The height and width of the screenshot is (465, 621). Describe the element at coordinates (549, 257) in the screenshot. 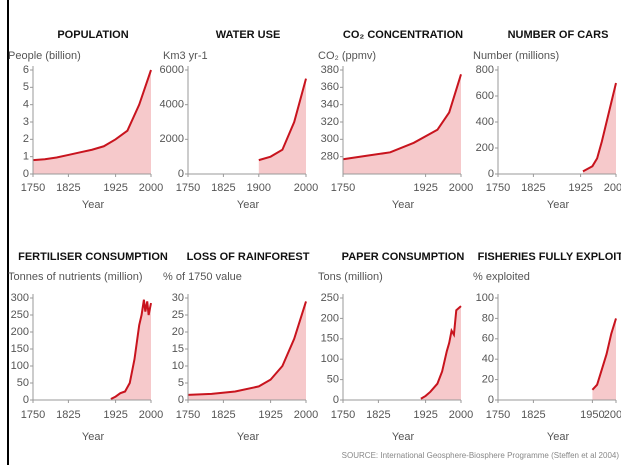

I see `panel-title: FISHERIES FULLY EXPLOITED` at that location.